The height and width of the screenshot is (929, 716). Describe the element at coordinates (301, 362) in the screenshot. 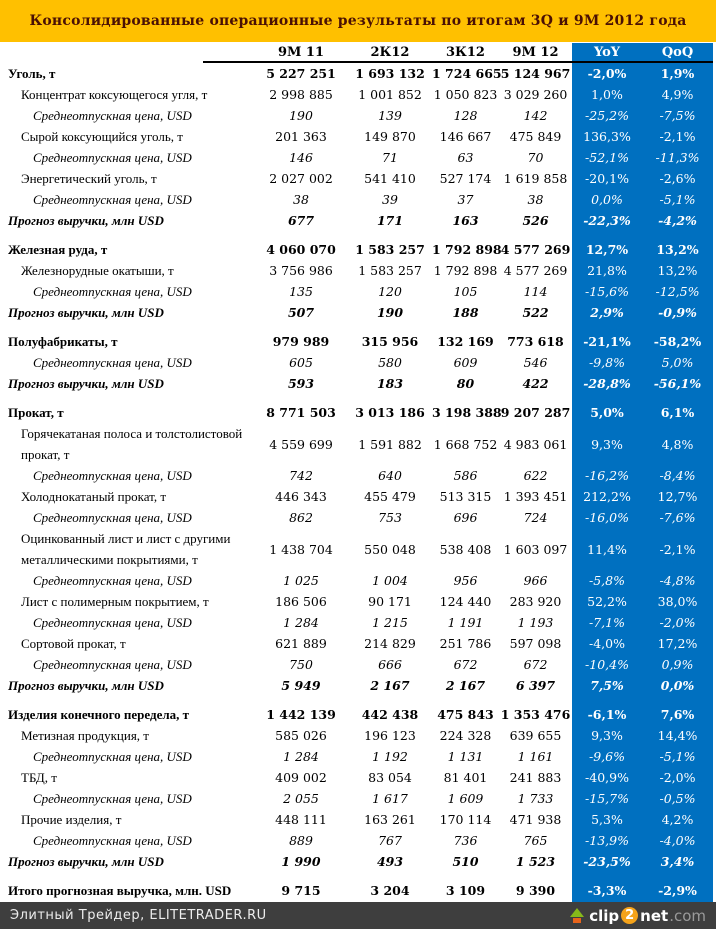

I see `value-9m11: 605` at that location.